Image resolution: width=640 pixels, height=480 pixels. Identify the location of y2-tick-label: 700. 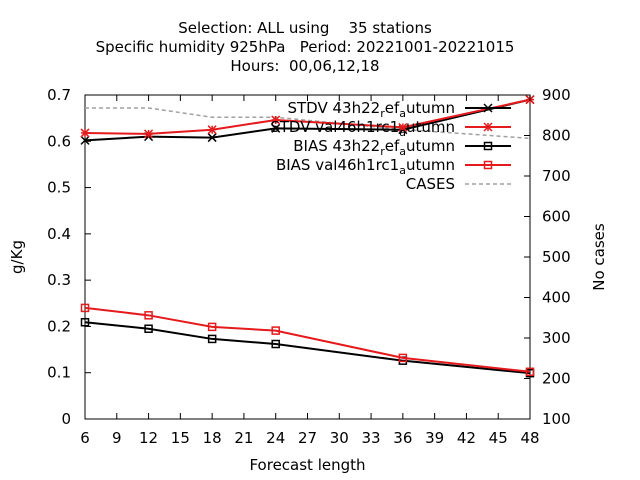
(556, 176).